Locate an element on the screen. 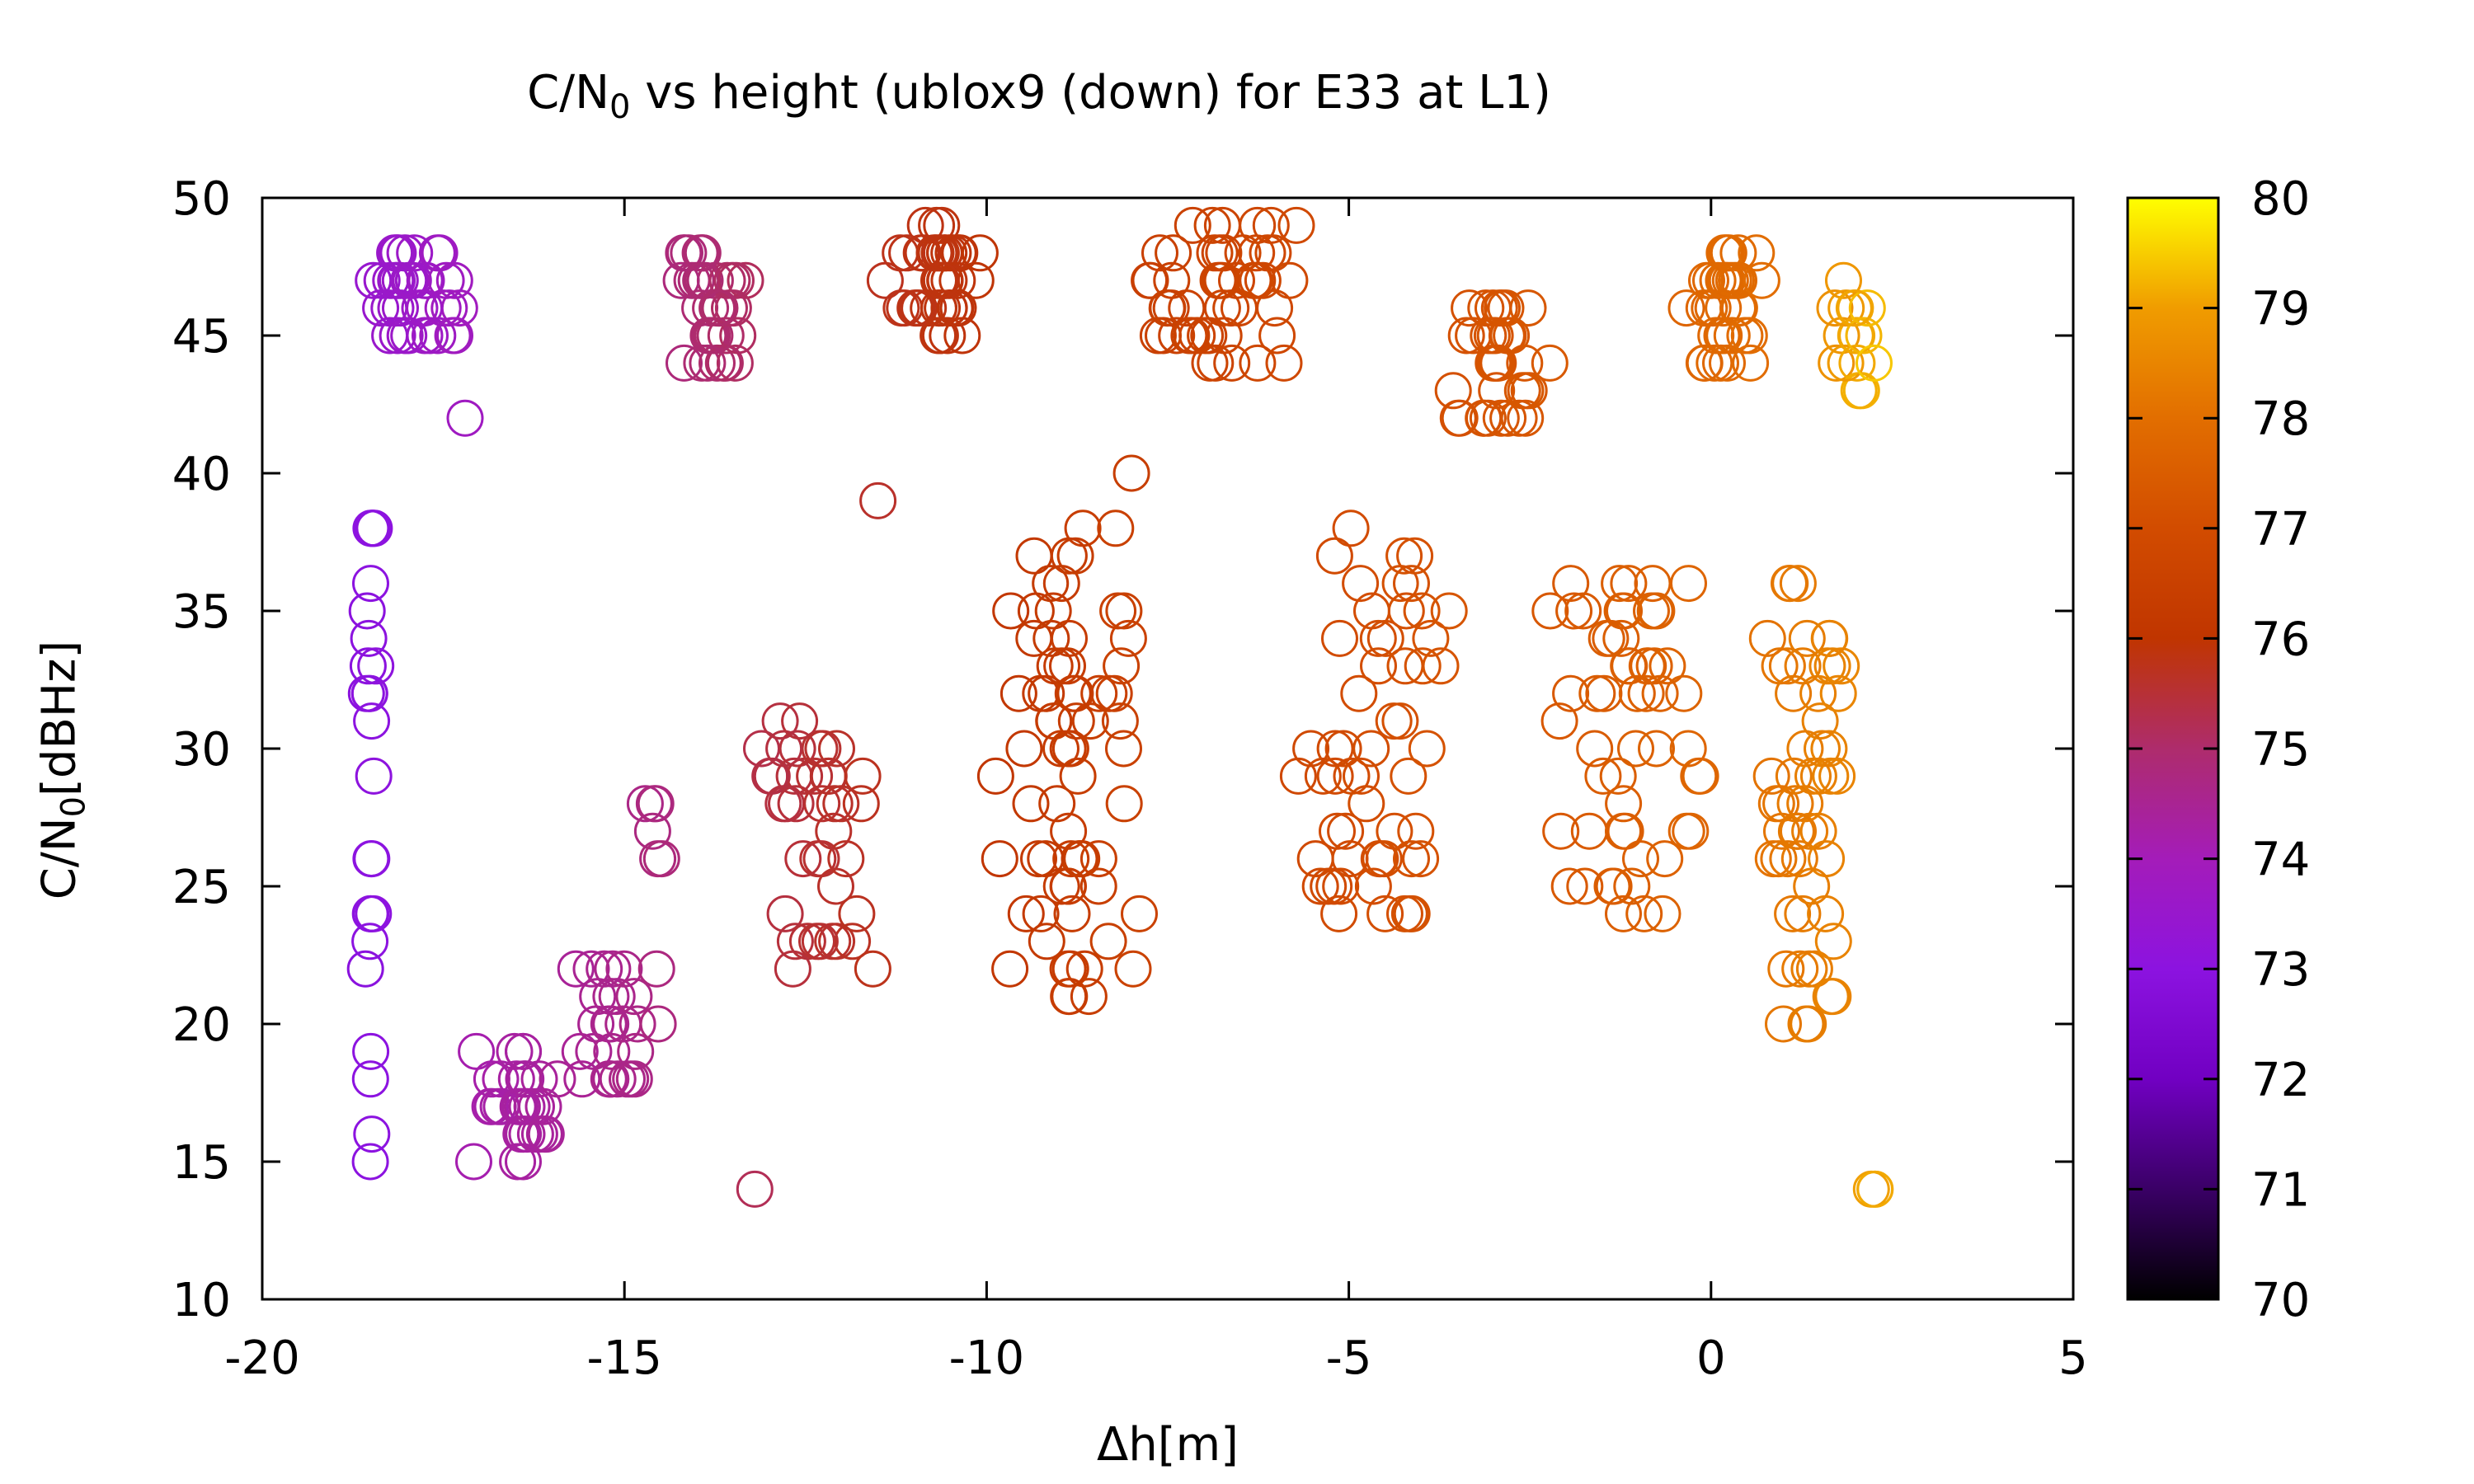  colorbar-tick-label: 73 is located at coordinates (2280, 970).